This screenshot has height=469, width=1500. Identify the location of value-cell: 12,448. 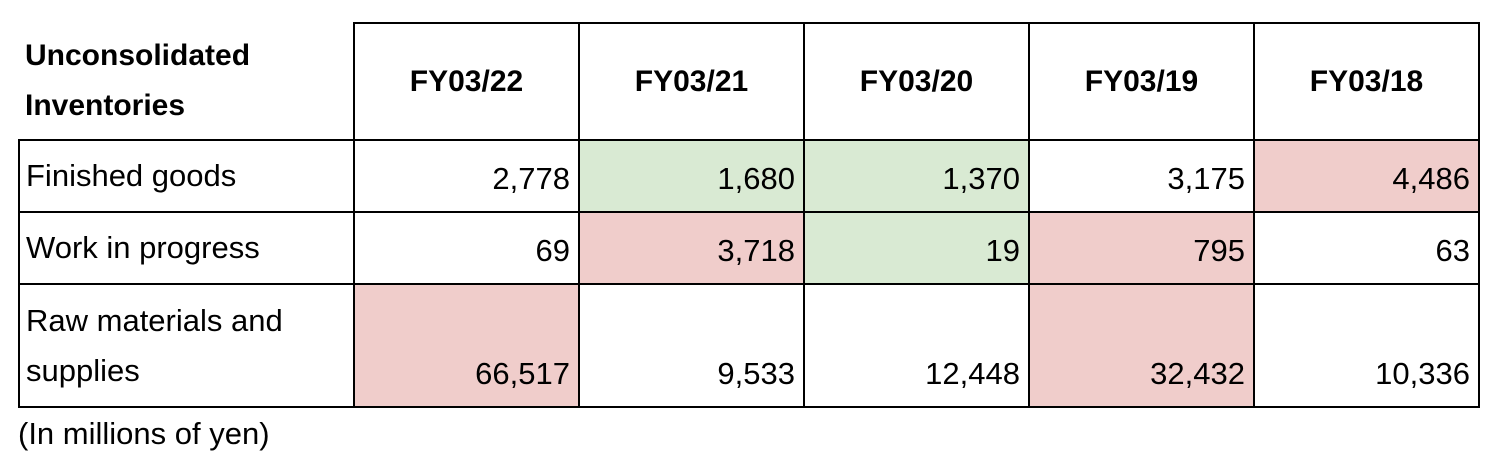
(916, 345).